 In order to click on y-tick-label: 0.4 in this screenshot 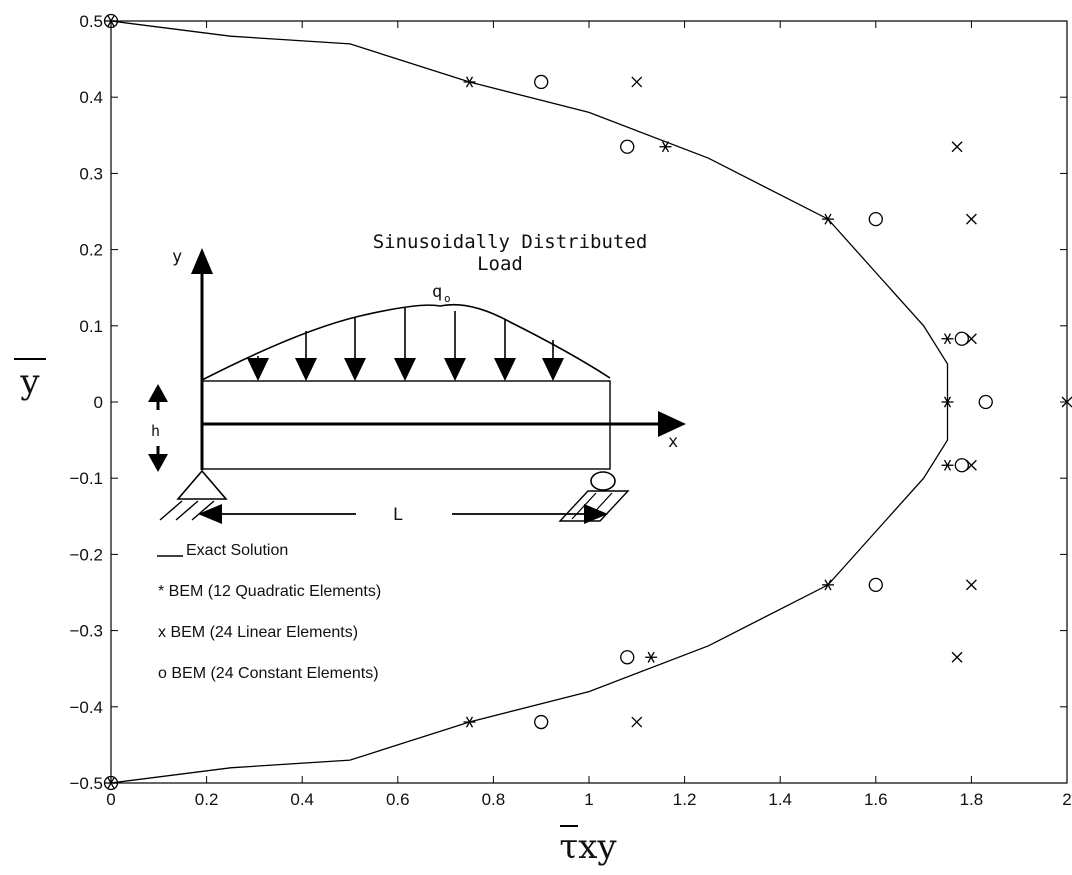, I will do `click(91, 97)`.